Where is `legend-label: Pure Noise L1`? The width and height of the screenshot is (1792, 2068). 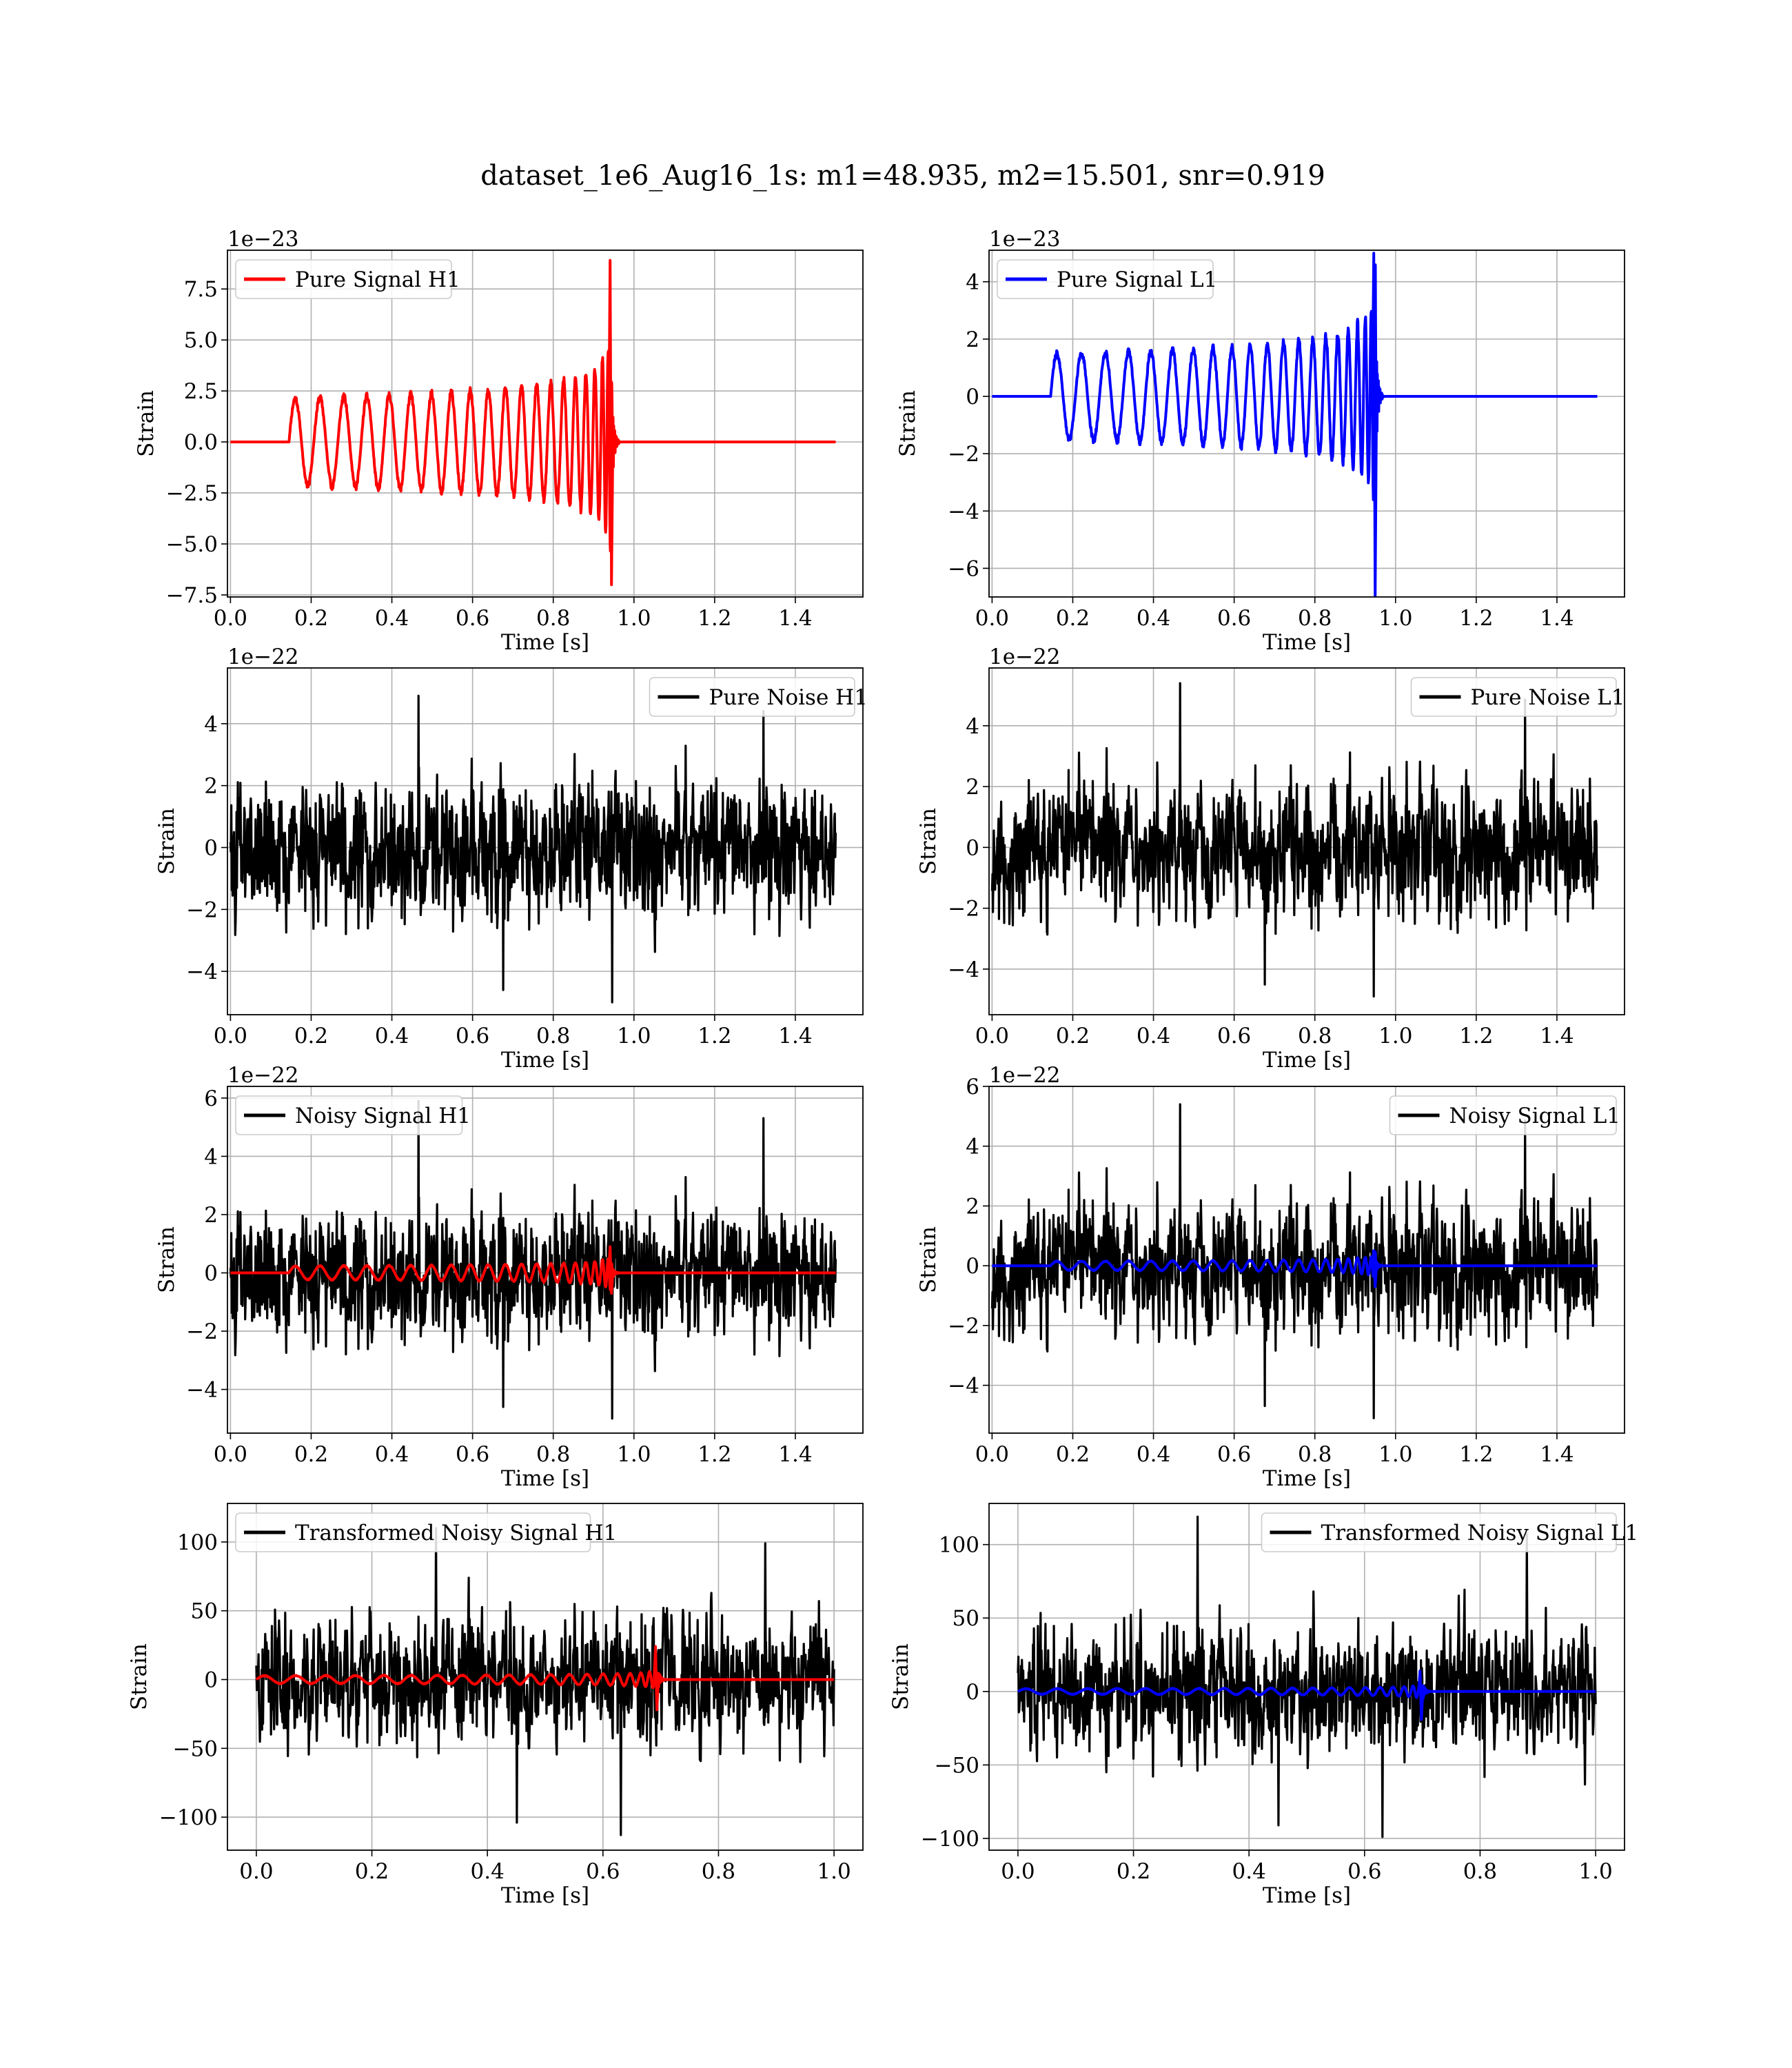
legend-label: Pure Noise L1 is located at coordinates (1548, 697).